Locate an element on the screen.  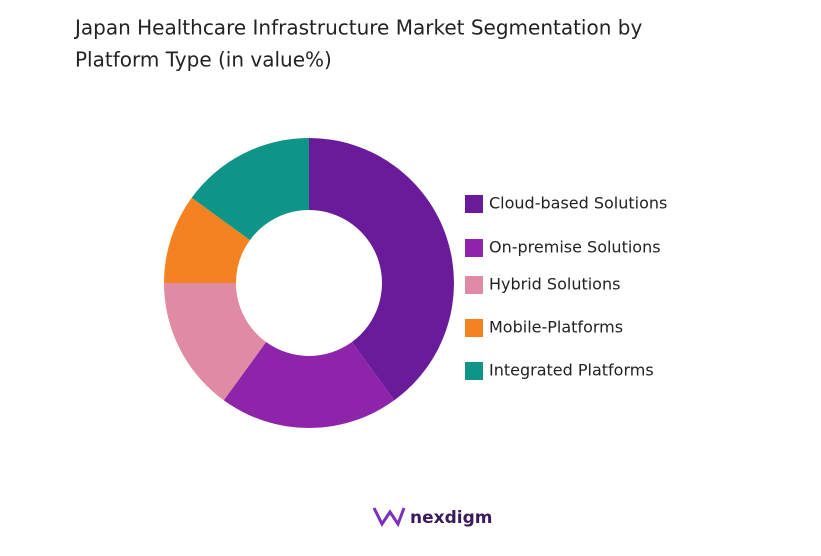
legend-label: Cloud-based Solutions is located at coordinates (578, 203).